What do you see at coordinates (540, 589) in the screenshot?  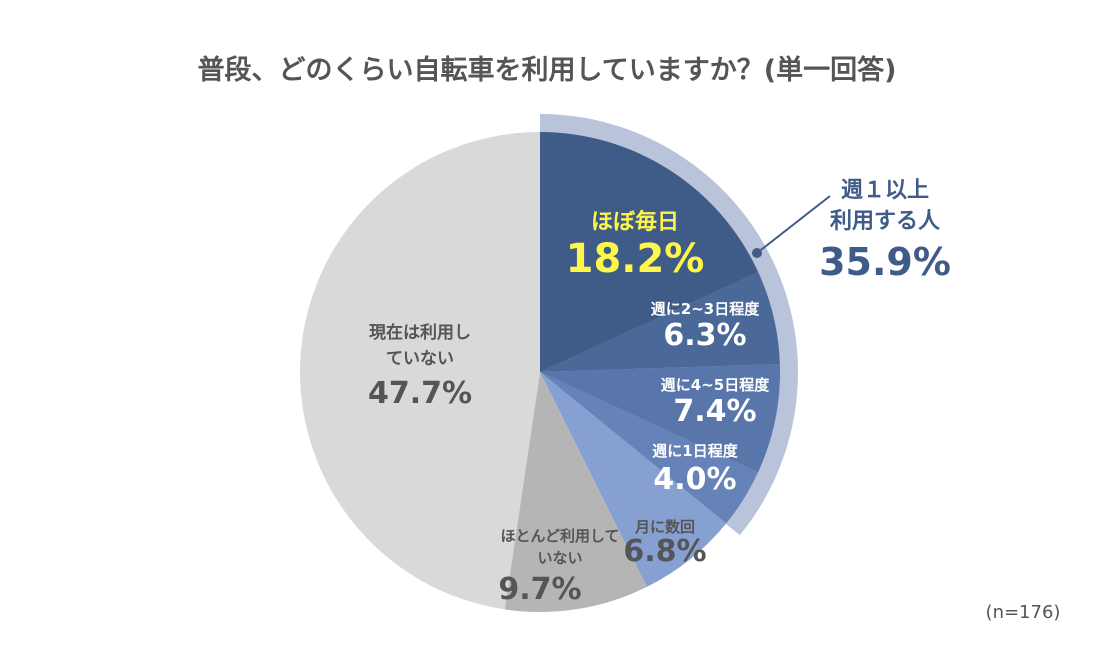 I see `slice-value-5: 9.7%` at bounding box center [540, 589].